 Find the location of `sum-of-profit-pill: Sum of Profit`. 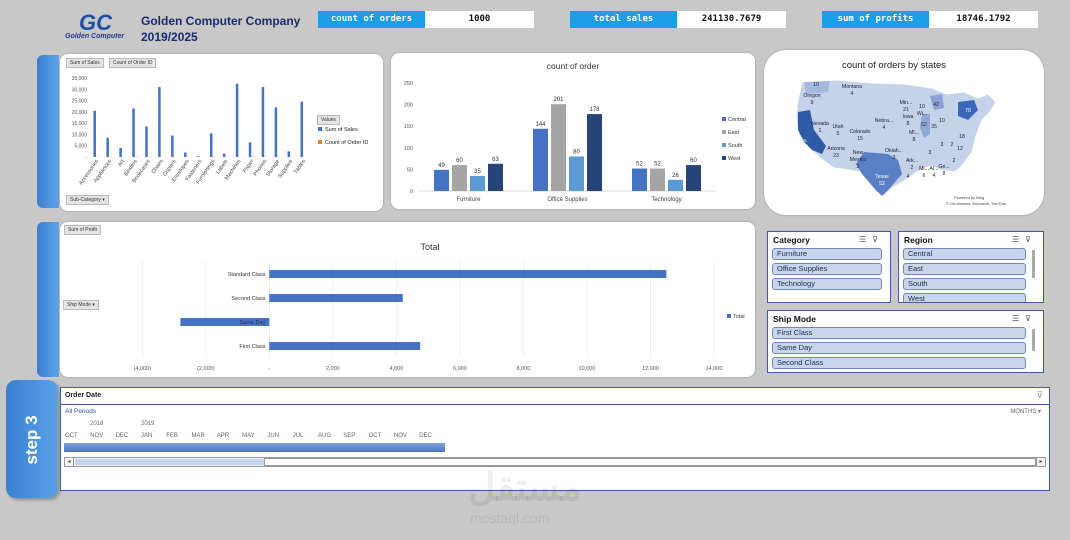

sum-of-profit-pill: Sum of Profit is located at coordinates (82, 230).